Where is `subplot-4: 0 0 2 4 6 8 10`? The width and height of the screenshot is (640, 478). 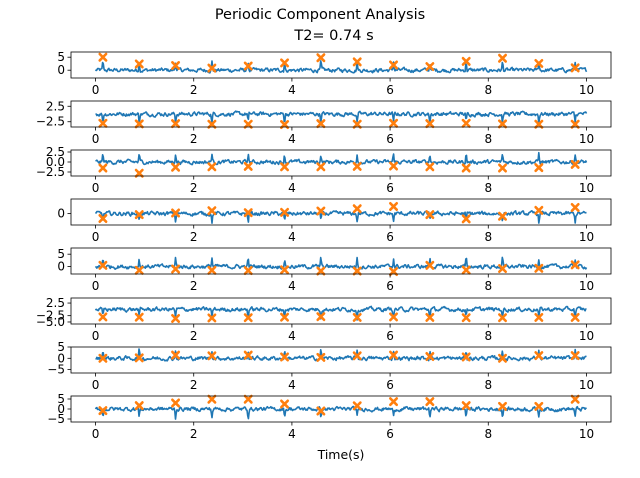
subplot-4: 0 0 2 4 6 8 10 is located at coordinates (334, 221).